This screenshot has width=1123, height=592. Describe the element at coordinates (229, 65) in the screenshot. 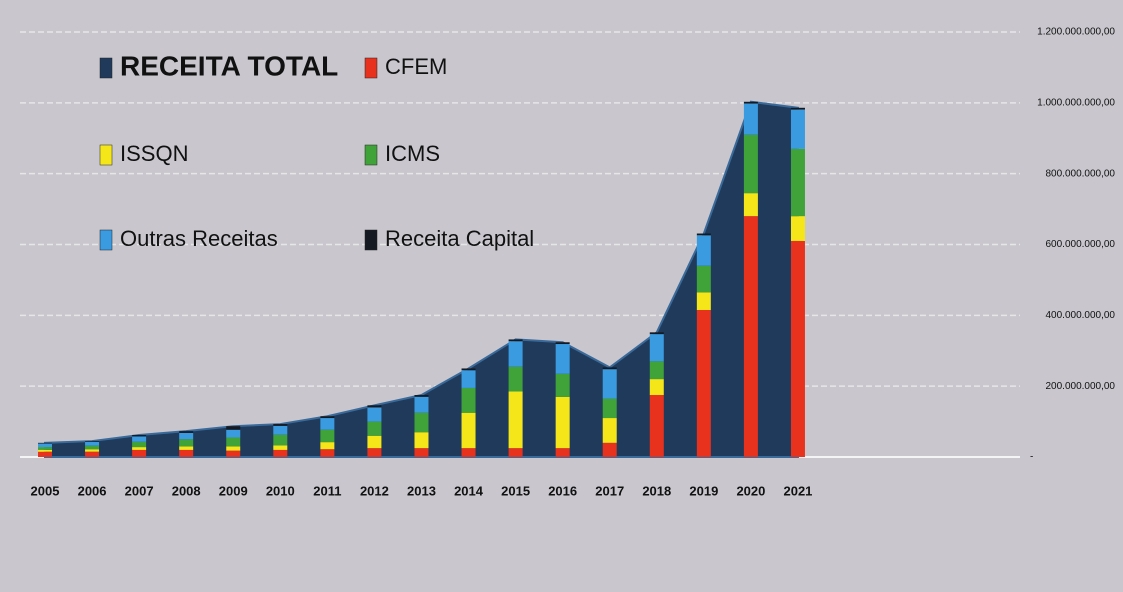

I see `legend-label: RECEITA TOTAL` at that location.